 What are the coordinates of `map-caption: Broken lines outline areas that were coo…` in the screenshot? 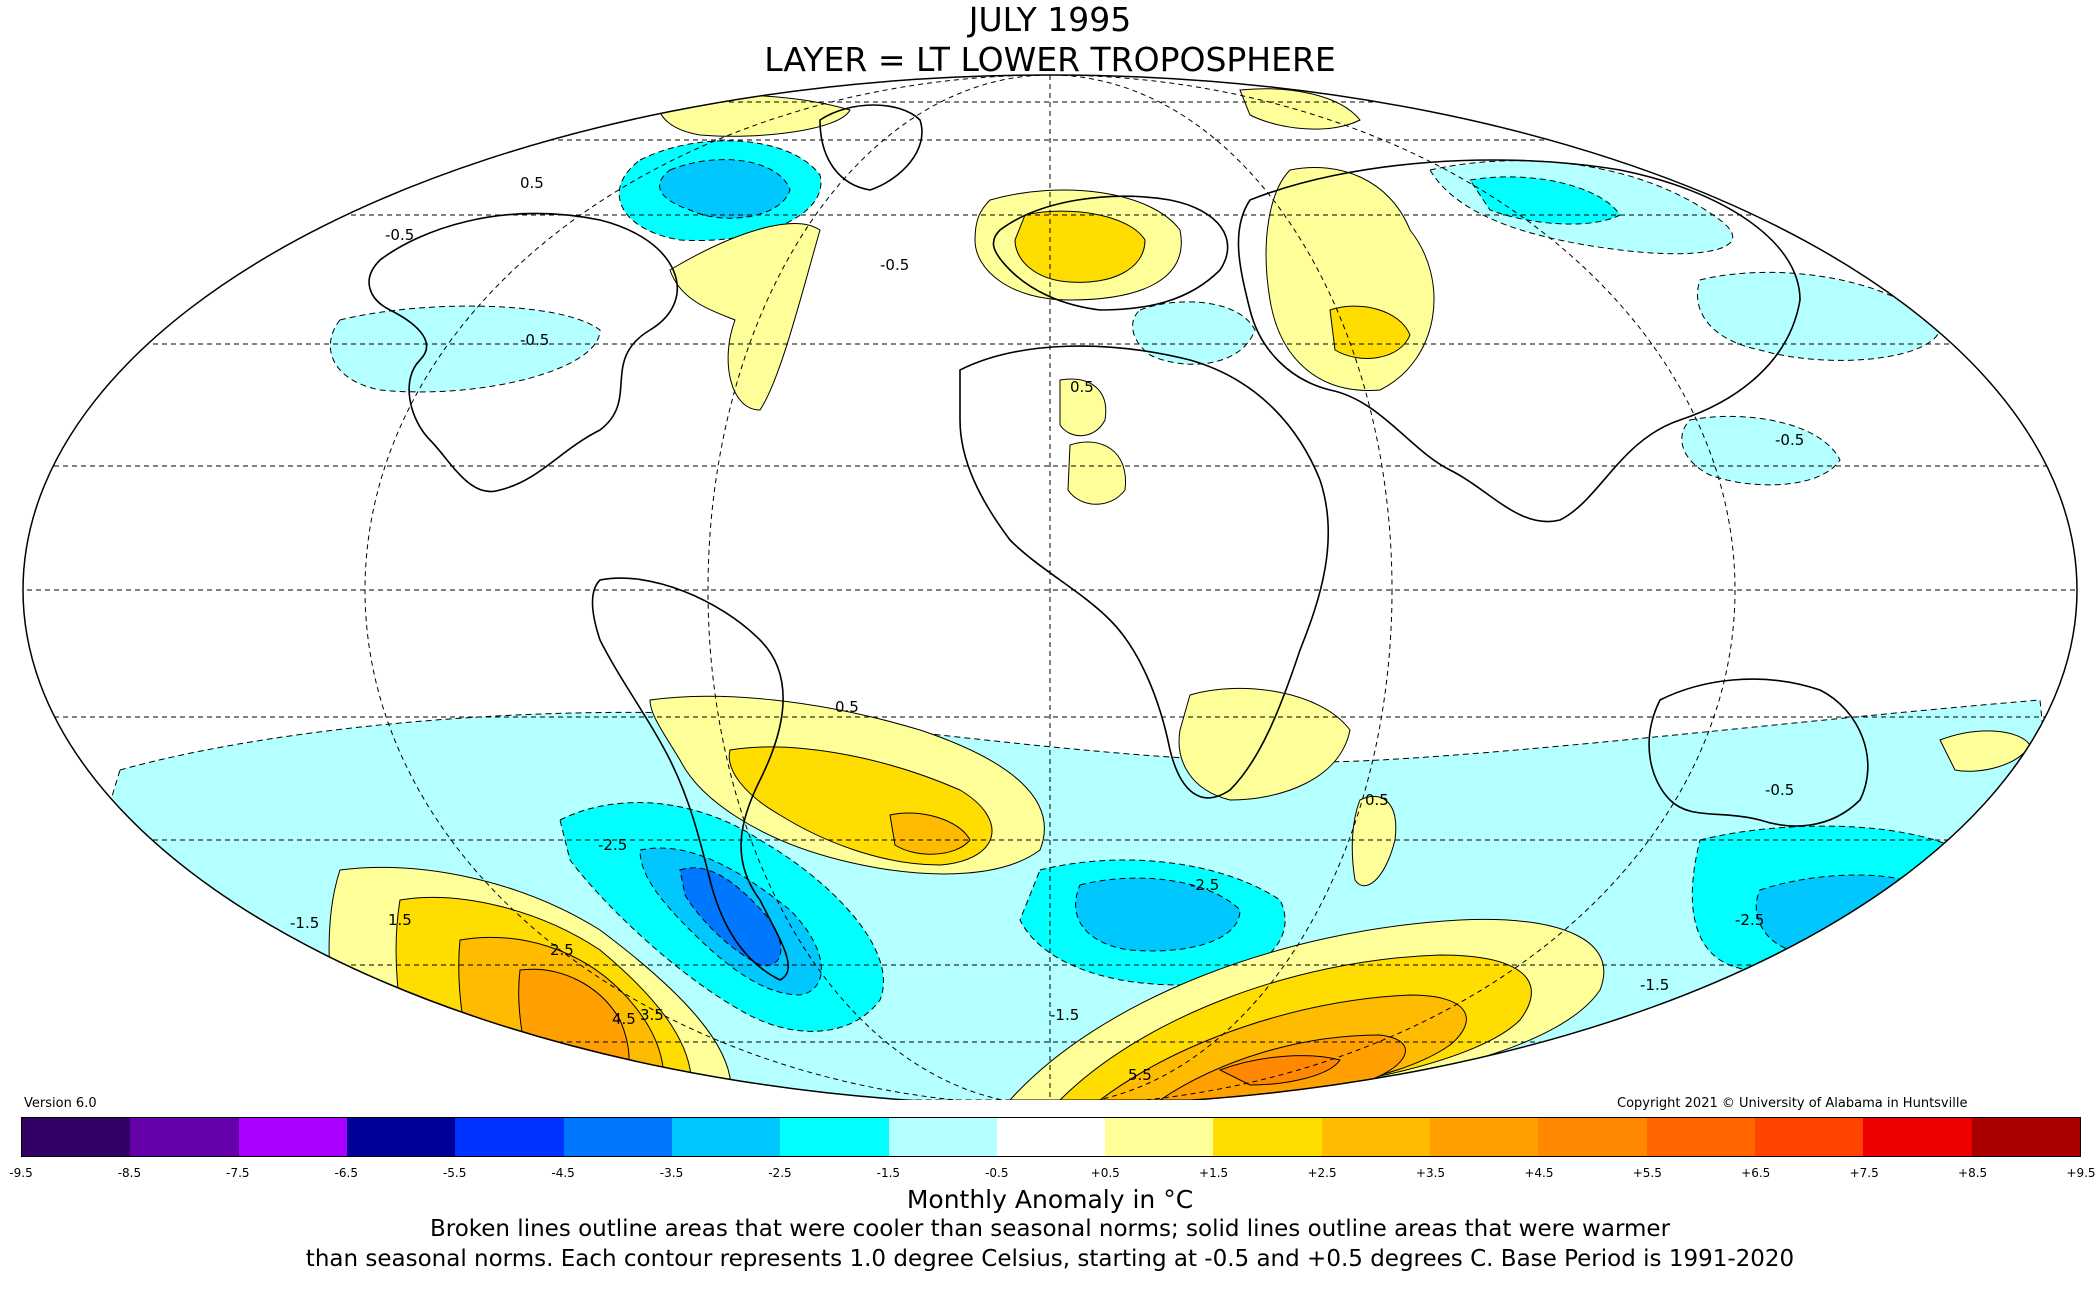 It's located at (1050, 1244).